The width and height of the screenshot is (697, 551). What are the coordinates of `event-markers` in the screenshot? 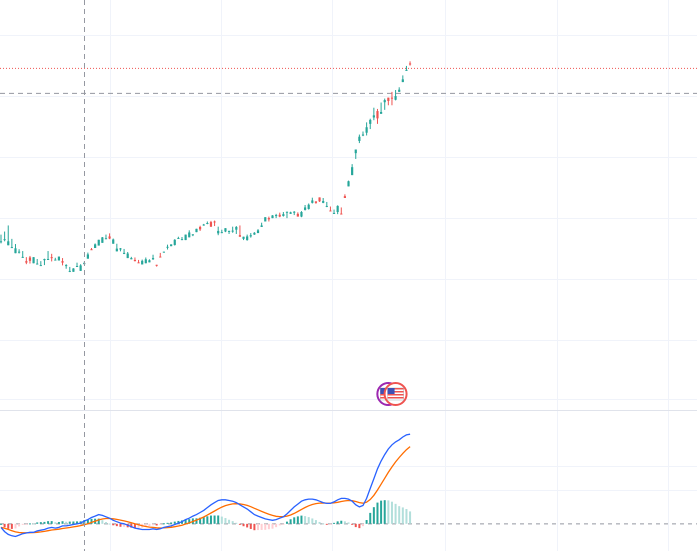 It's located at (392, 394).